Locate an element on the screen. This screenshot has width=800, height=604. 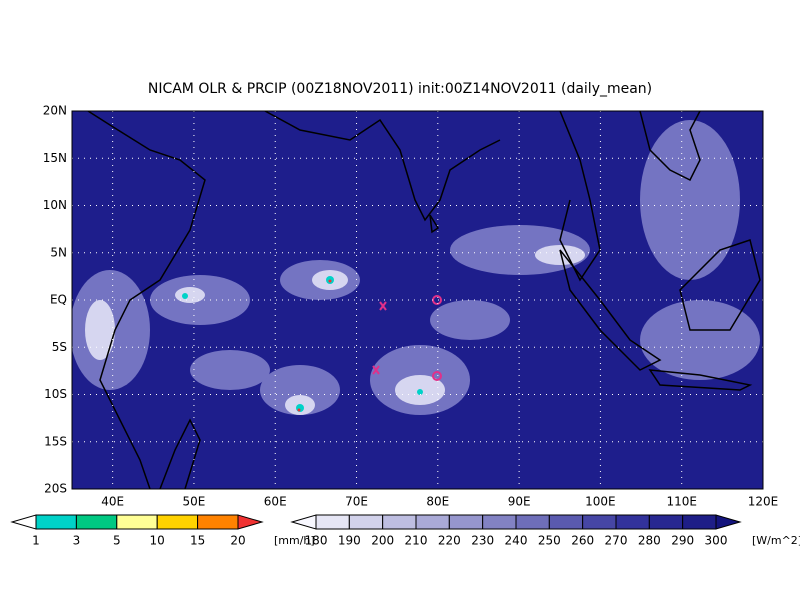
legend-unit: [W/m^2] is located at coordinates (776, 540).